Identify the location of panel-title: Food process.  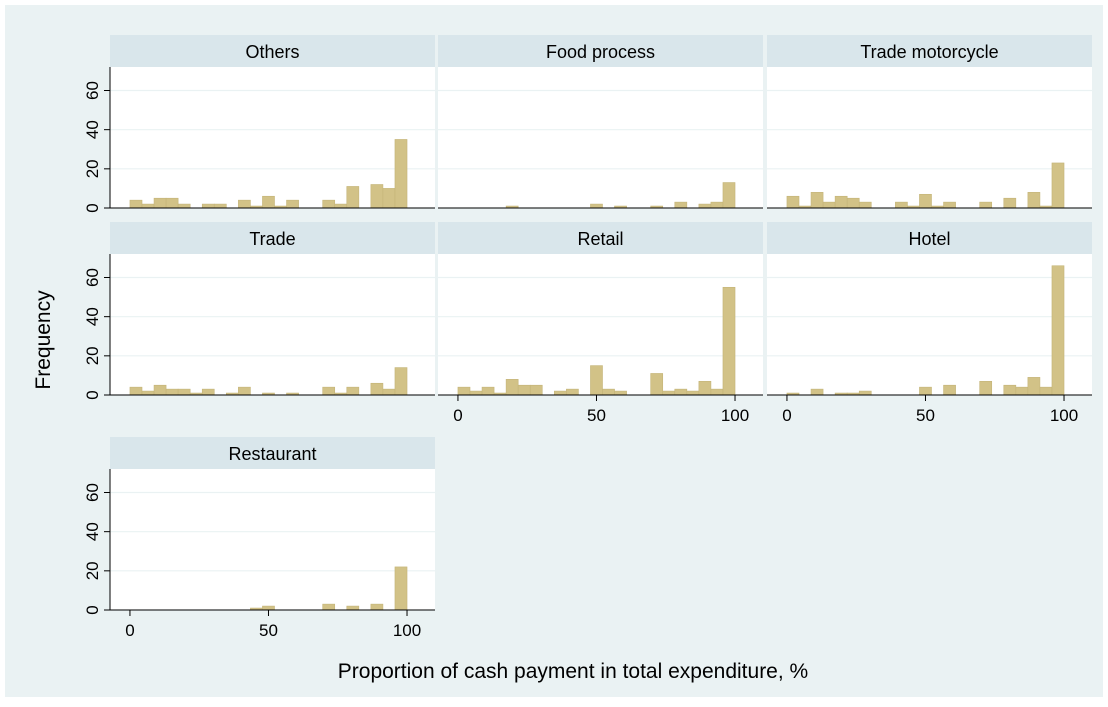
(600, 52).